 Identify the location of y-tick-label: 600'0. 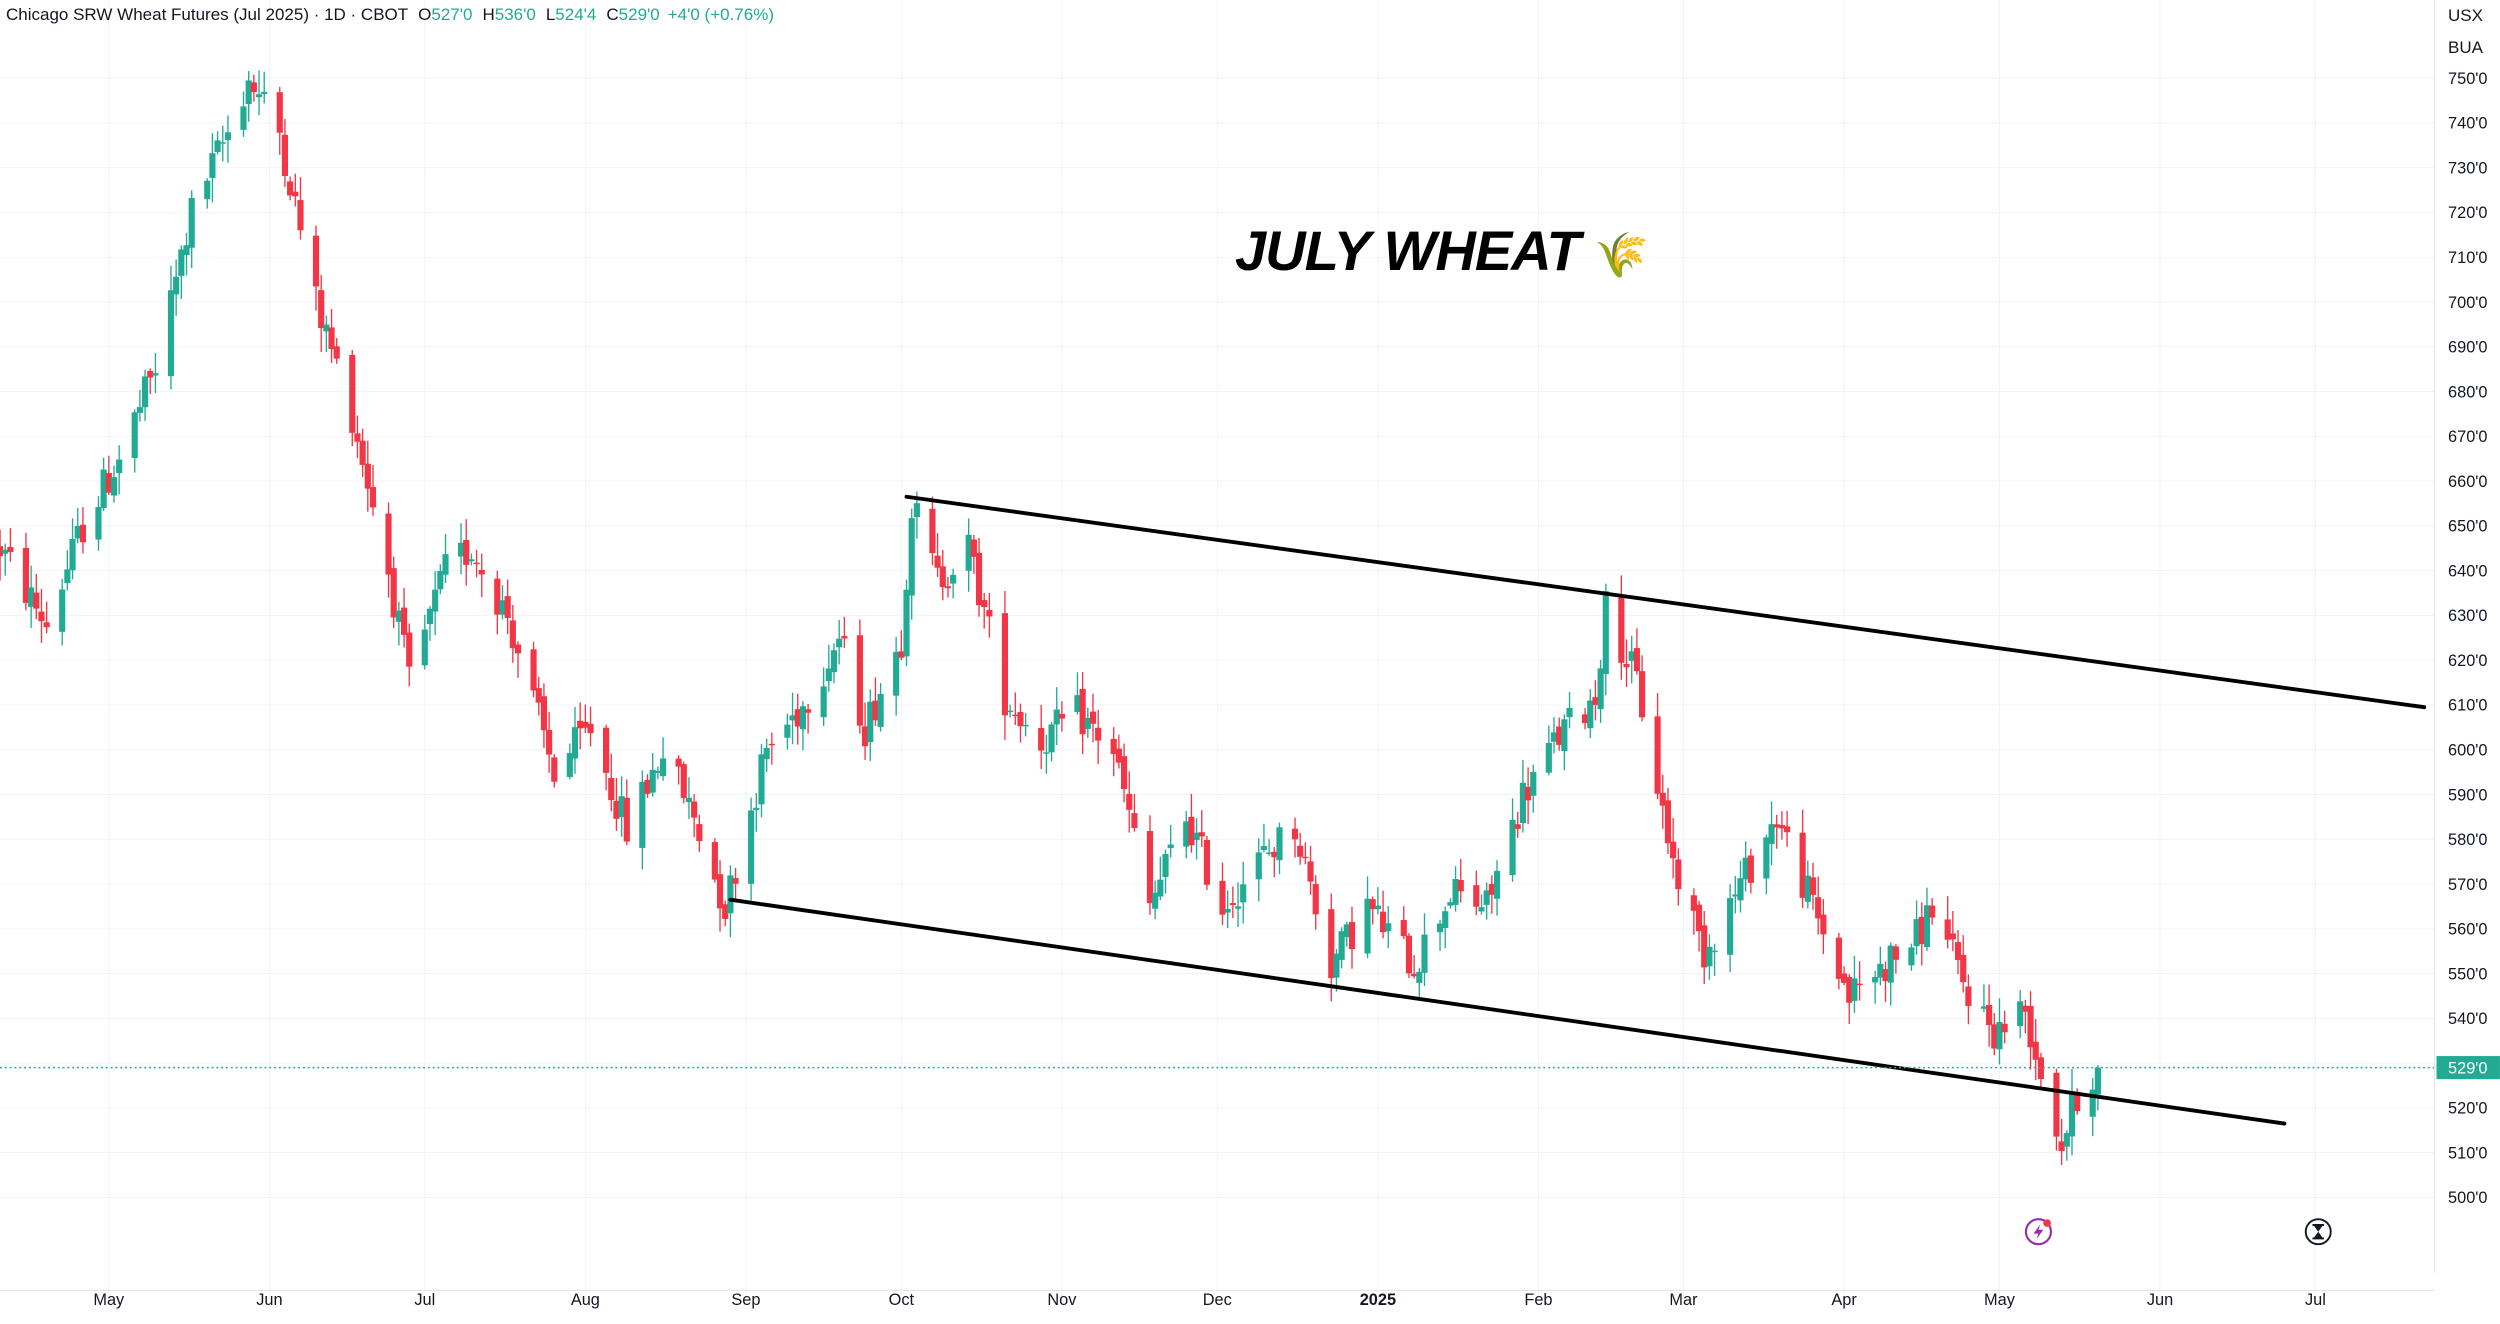
(2467, 750).